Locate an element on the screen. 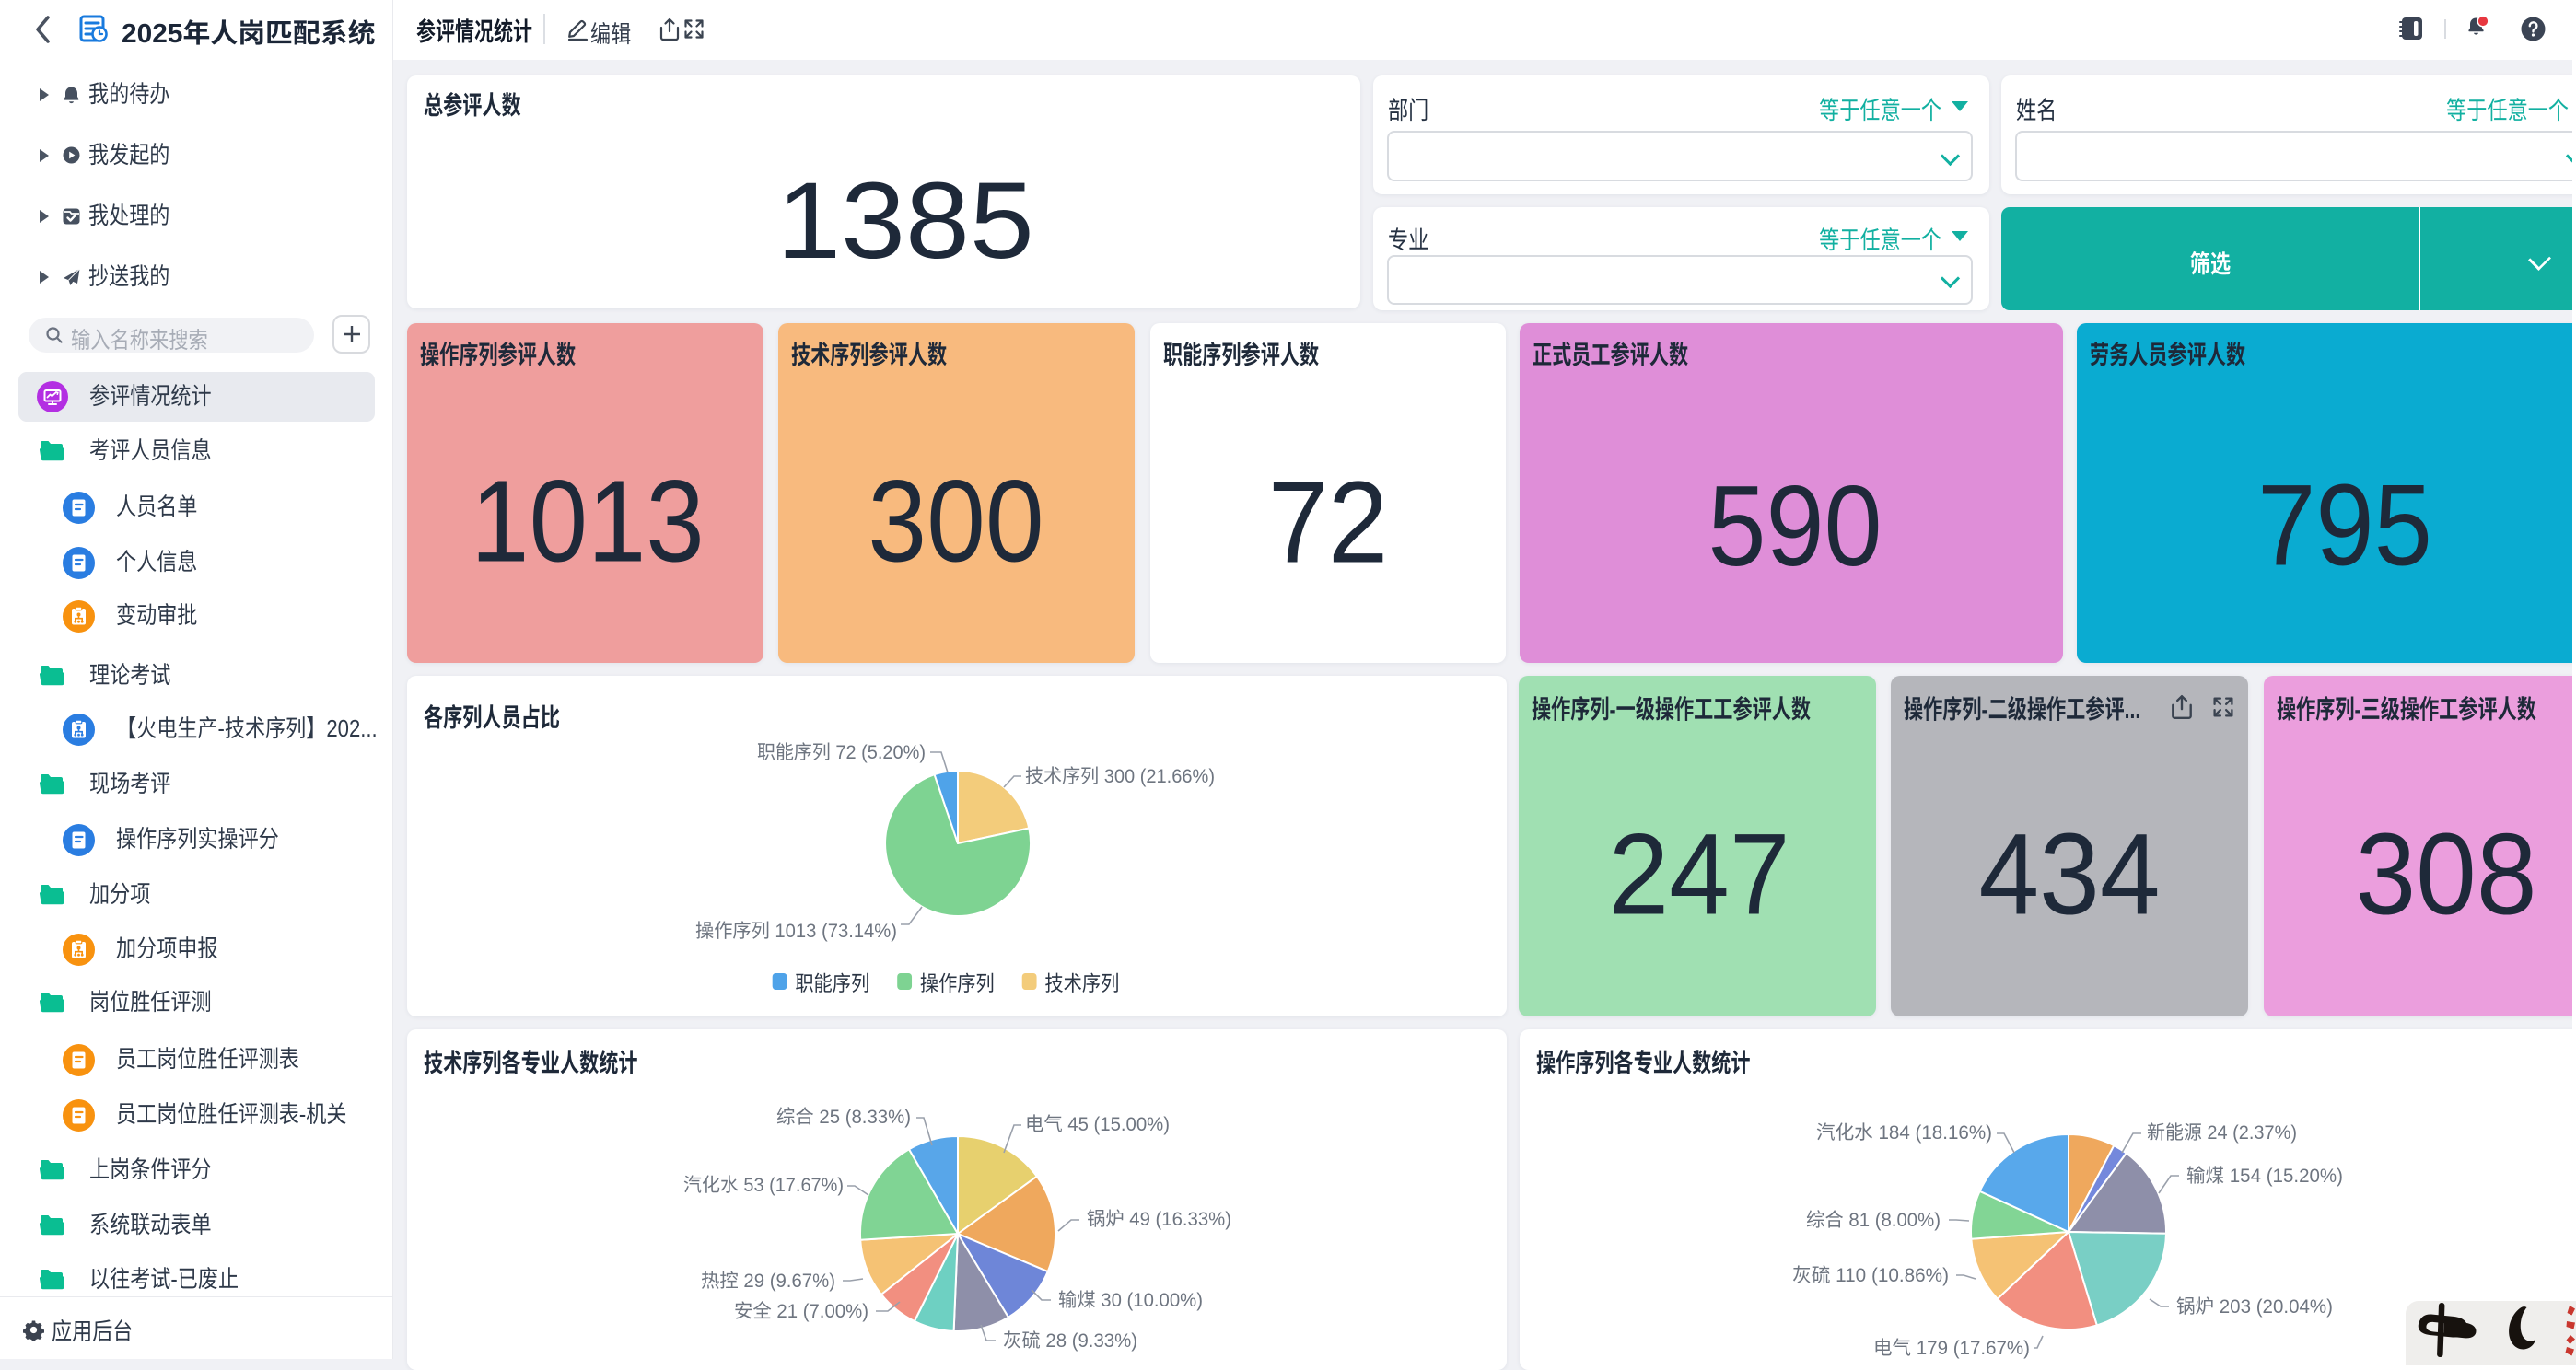 This screenshot has height=1370, width=2576. svg-text: 操作序列 1013 (73.14%) is located at coordinates (796, 931).